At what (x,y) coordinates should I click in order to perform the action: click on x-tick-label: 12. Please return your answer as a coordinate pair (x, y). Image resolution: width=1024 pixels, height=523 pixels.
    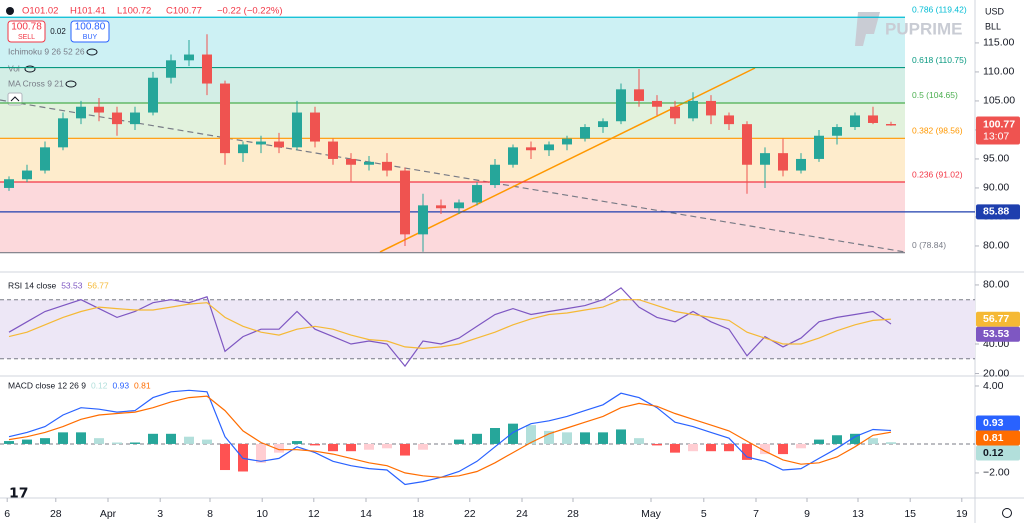
    Looking at the image, I should click on (314, 514).